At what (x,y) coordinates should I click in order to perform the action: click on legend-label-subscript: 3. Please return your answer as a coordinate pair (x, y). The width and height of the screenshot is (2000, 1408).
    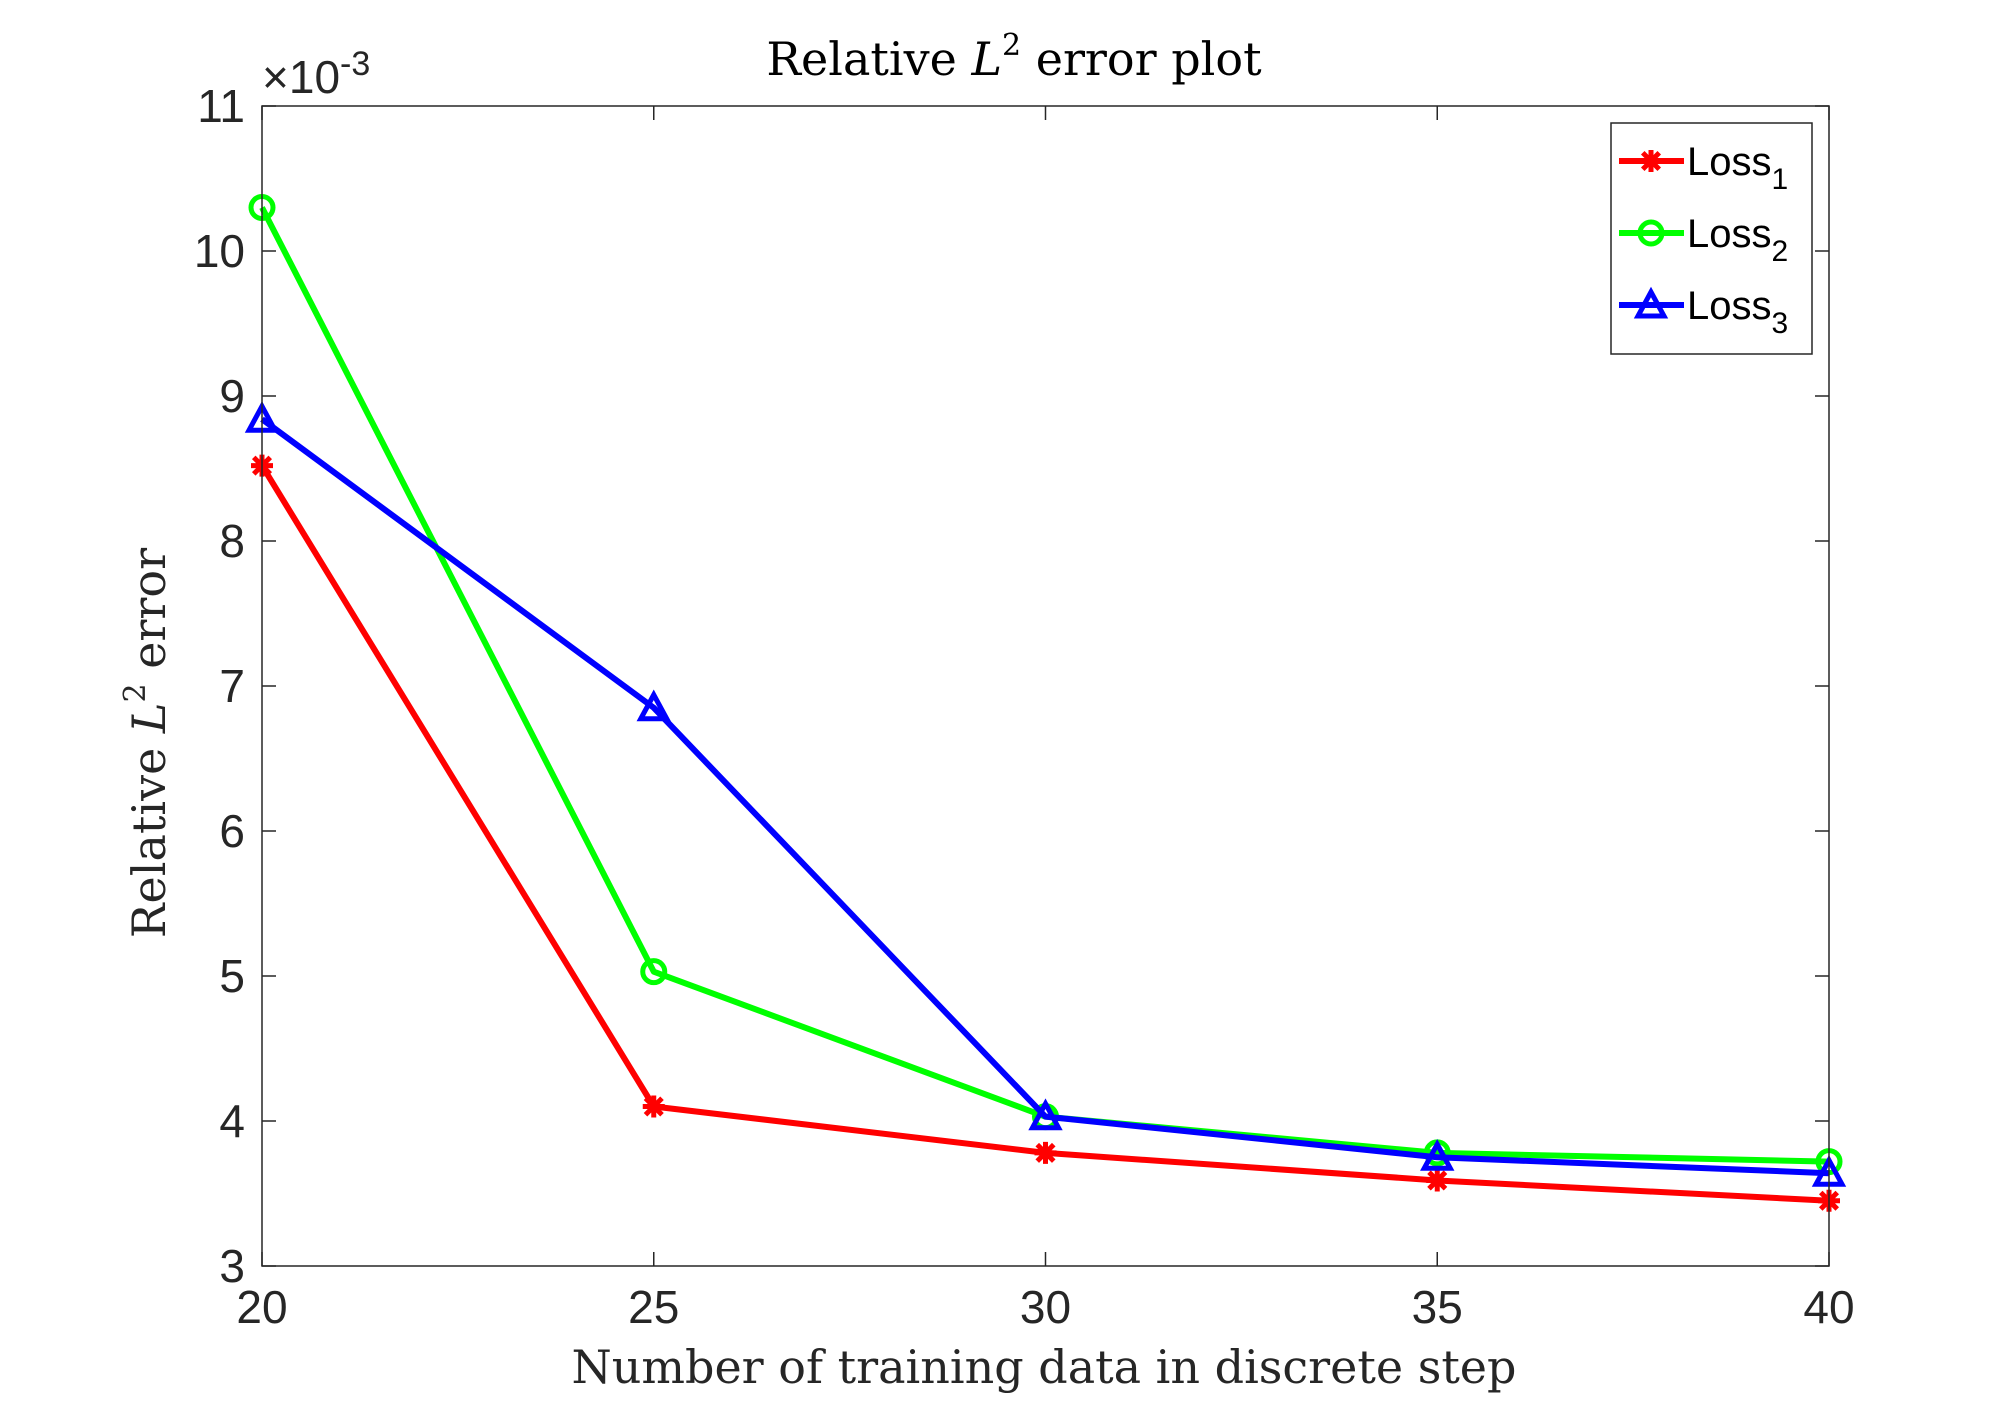
    Looking at the image, I should click on (1780, 323).